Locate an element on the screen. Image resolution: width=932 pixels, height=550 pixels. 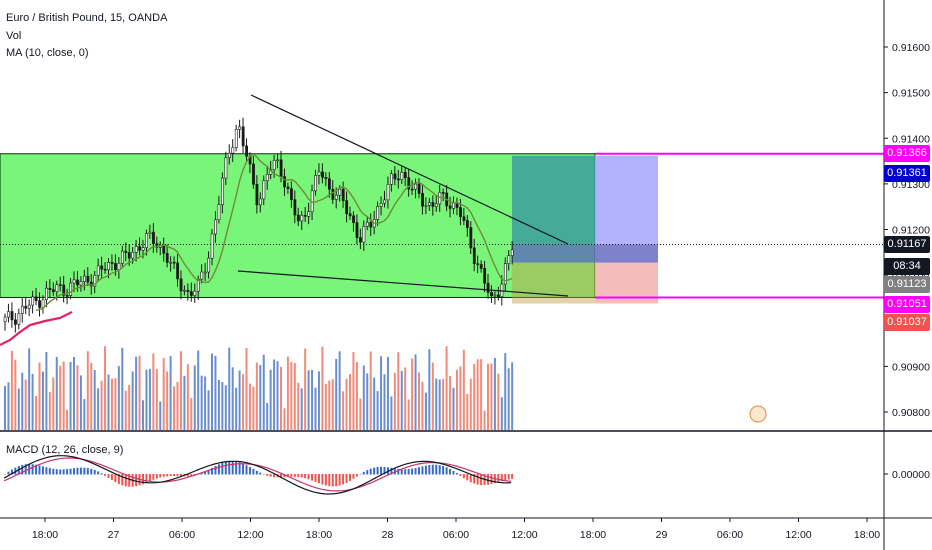
x-tick-label: 06:00 is located at coordinates (456, 535).